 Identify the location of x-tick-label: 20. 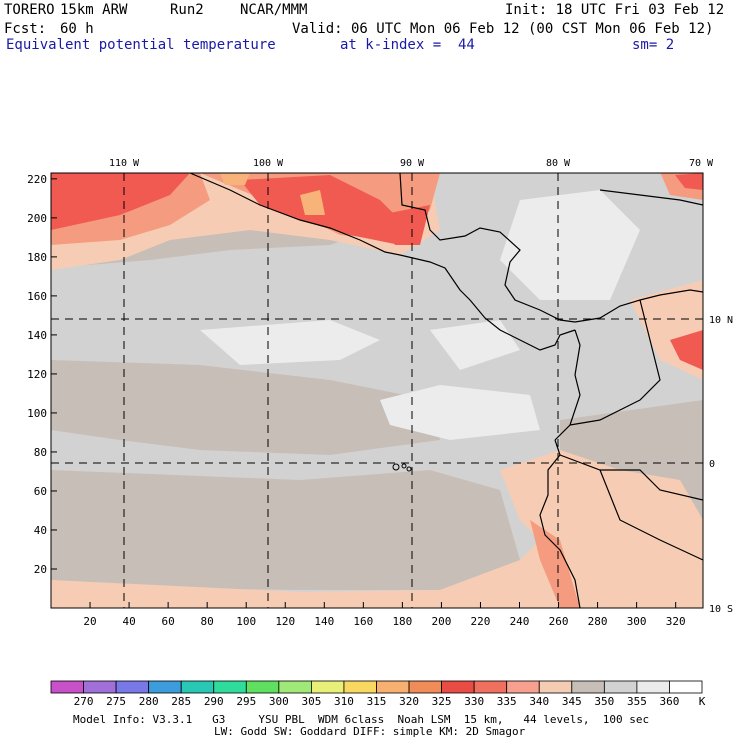
(89, 621).